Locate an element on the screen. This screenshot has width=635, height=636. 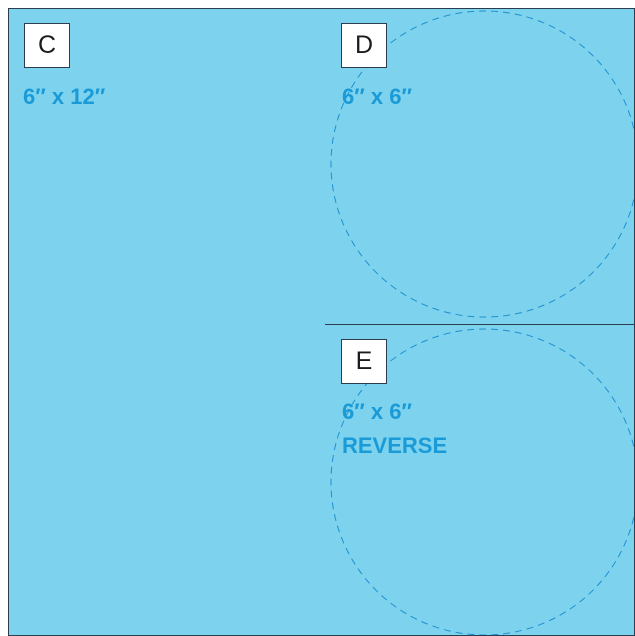
panel-e-size: 6″ x 6″ is located at coordinates (377, 411).